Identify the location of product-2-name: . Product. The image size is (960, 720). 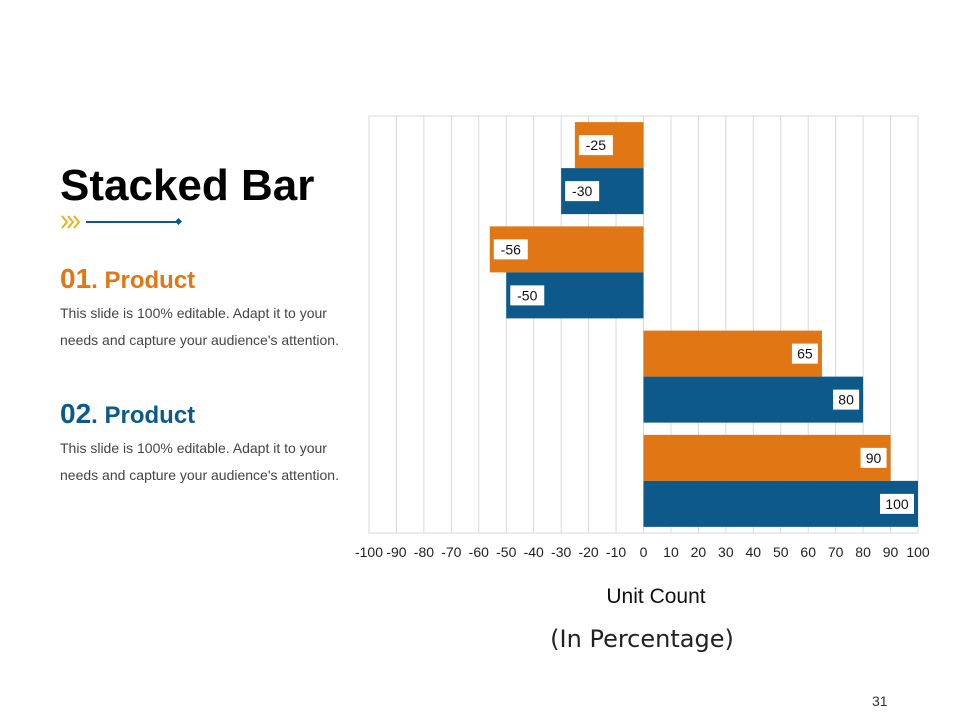
(143, 415).